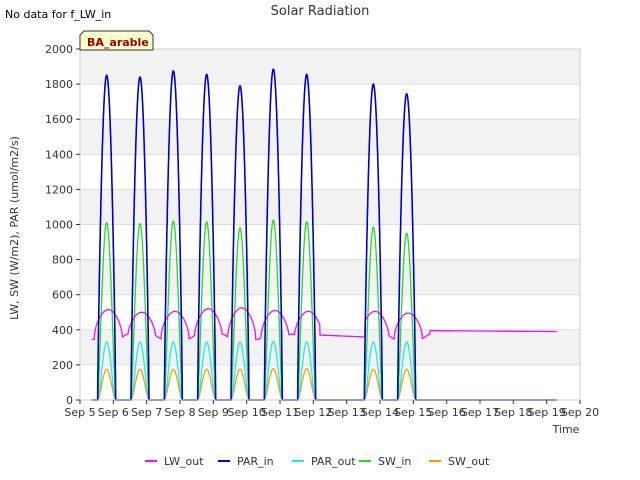 The width and height of the screenshot is (640, 480). I want to click on no-data-note: No data for f_LW_in, so click(58, 14).